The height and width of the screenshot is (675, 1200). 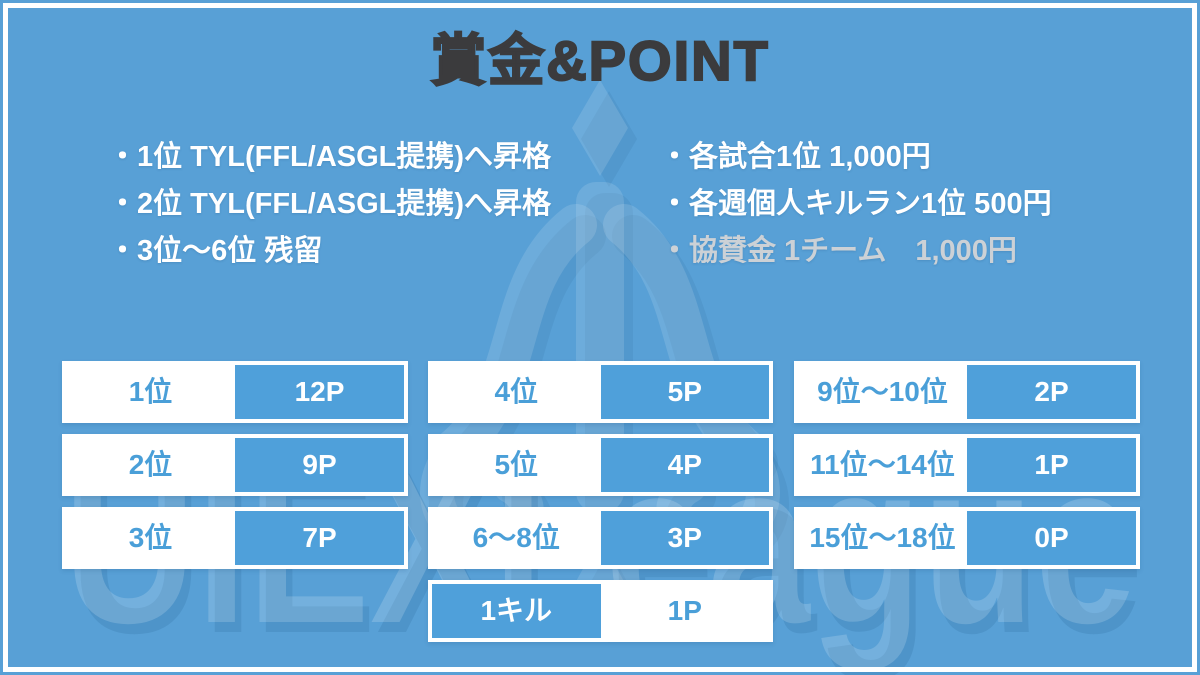 I want to click on rank-cell: 3位, so click(x=150, y=538).